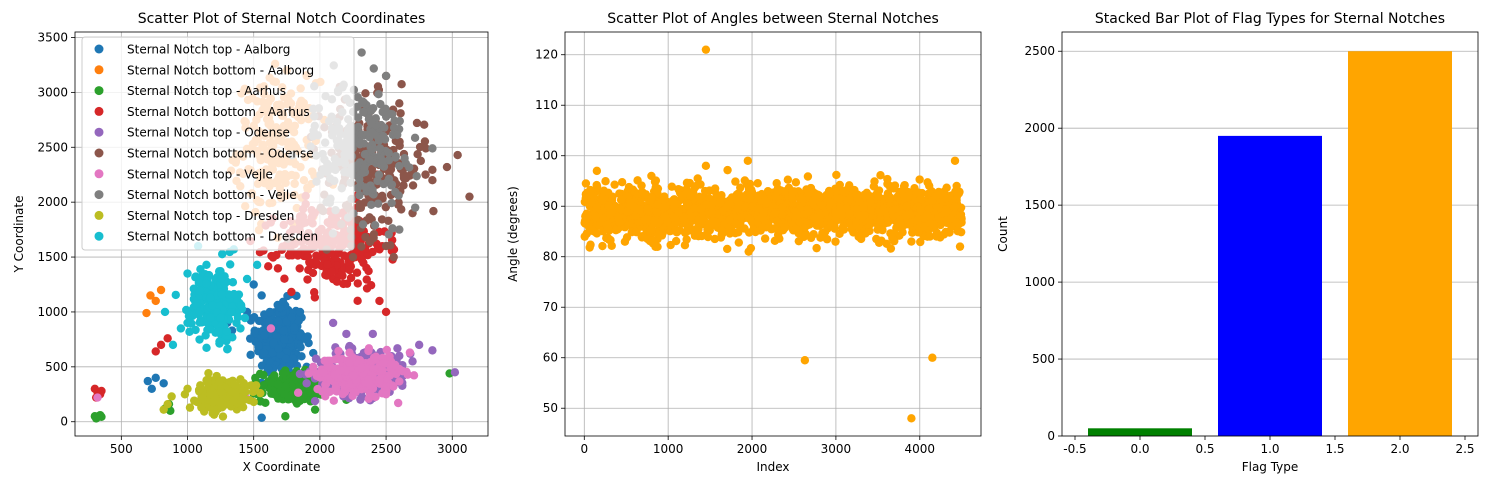 Image resolution: width=1489 pixels, height=490 pixels. What do you see at coordinates (386, 449) in the screenshot?
I see `x-tick-label: 2500` at bounding box center [386, 449].